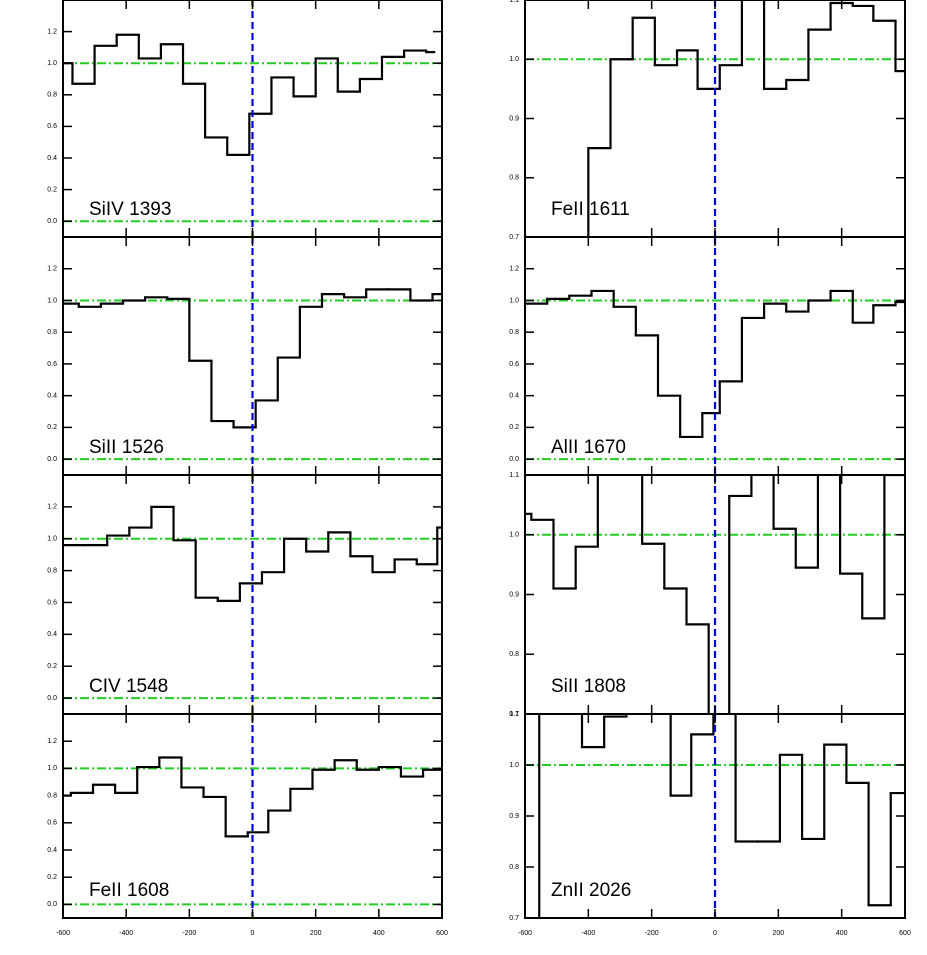 Image resolution: width=927 pixels, height=955 pixels. I want to click on ion-label: SiIV 1393, so click(130, 209).